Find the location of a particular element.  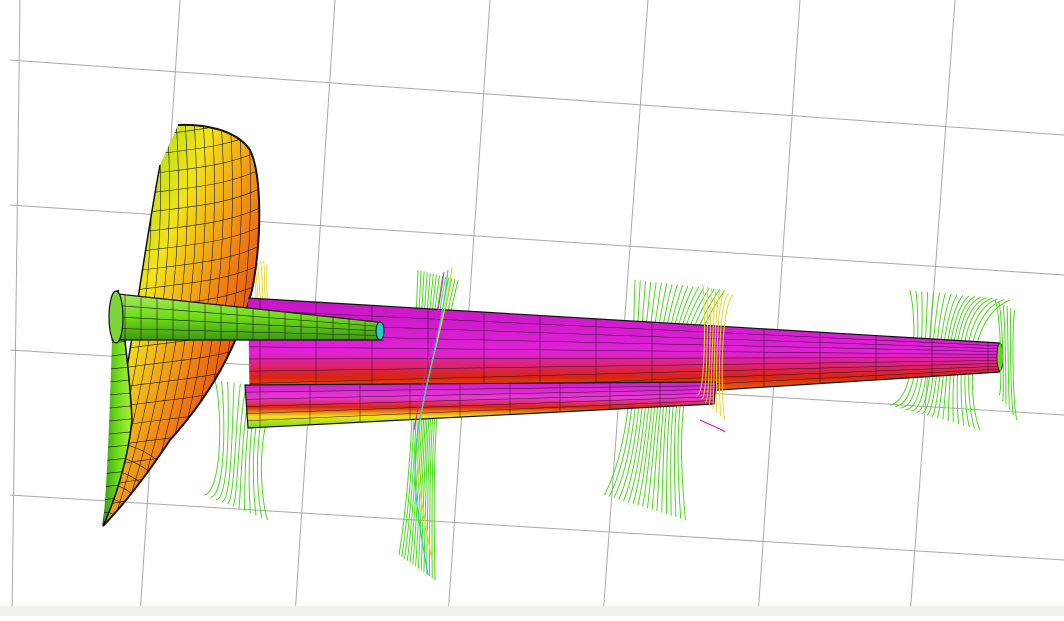

skirt-mesh-line is located at coordinates (117, 291).